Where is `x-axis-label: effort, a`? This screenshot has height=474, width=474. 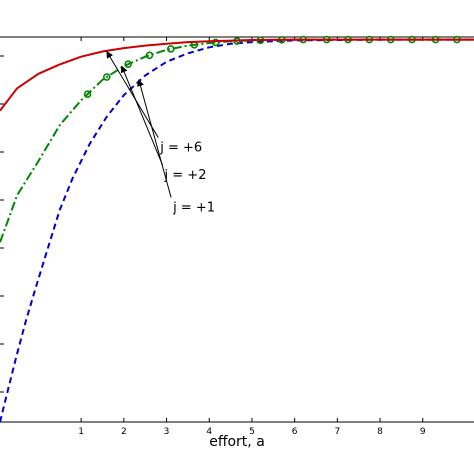 x-axis-label: effort, a is located at coordinates (237, 442).